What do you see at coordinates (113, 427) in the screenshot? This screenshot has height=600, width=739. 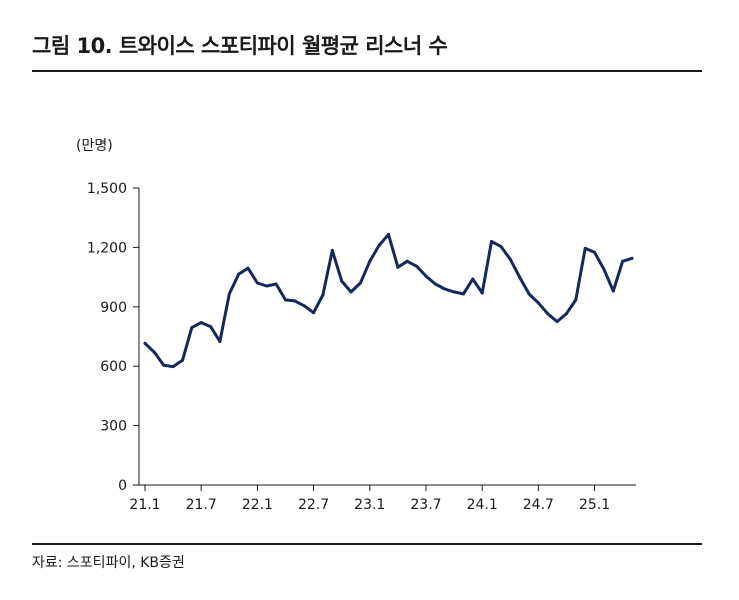 I see `y-tick-label: 300` at bounding box center [113, 427].